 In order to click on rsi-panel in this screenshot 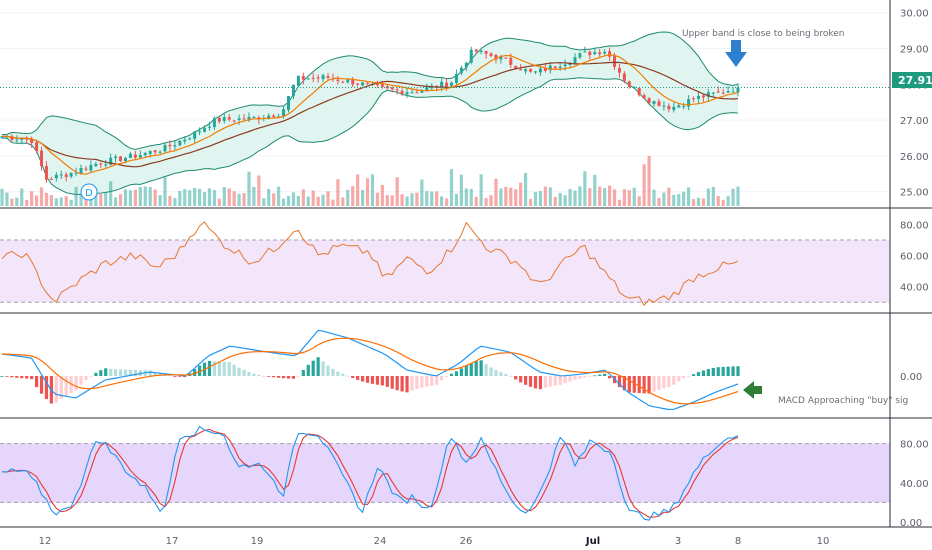, I will do `click(445, 264)`.